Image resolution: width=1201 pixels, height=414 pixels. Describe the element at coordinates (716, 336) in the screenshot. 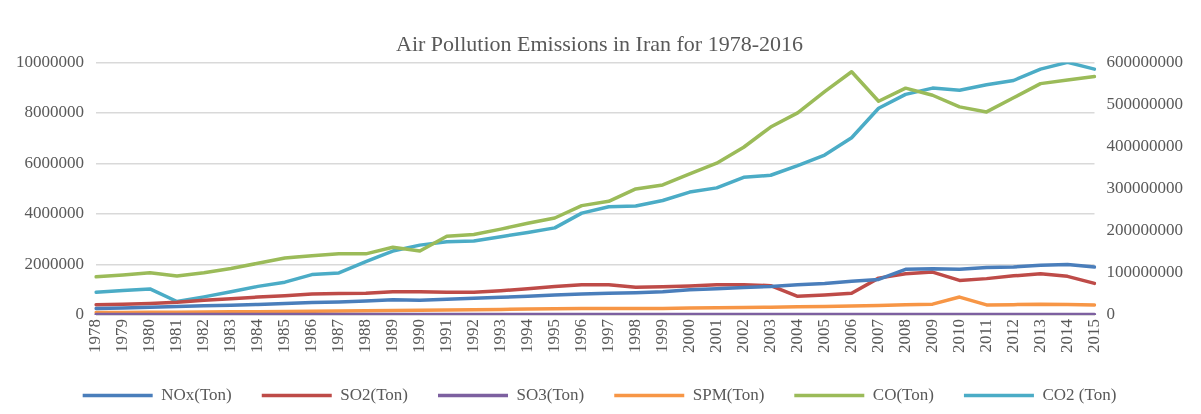

I see `x-tick-label: 2001` at that location.